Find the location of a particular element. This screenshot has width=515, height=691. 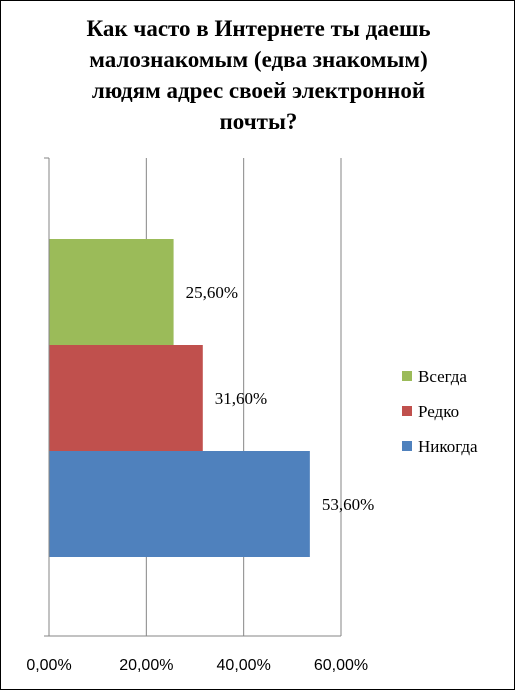

legend-item-always: Всегда is located at coordinates (434, 377).